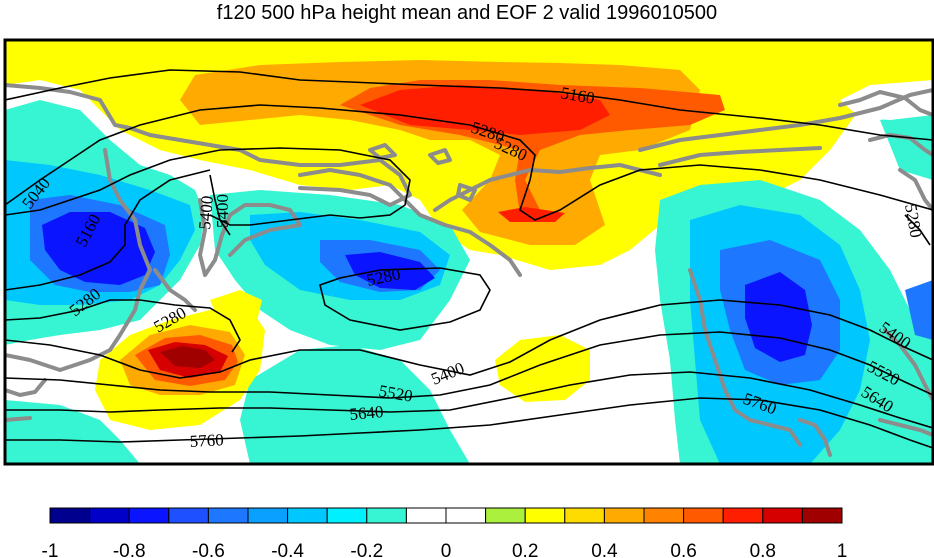 The image size is (934, 558). I want to click on shade-cyan-far-east, so click(919, 310).